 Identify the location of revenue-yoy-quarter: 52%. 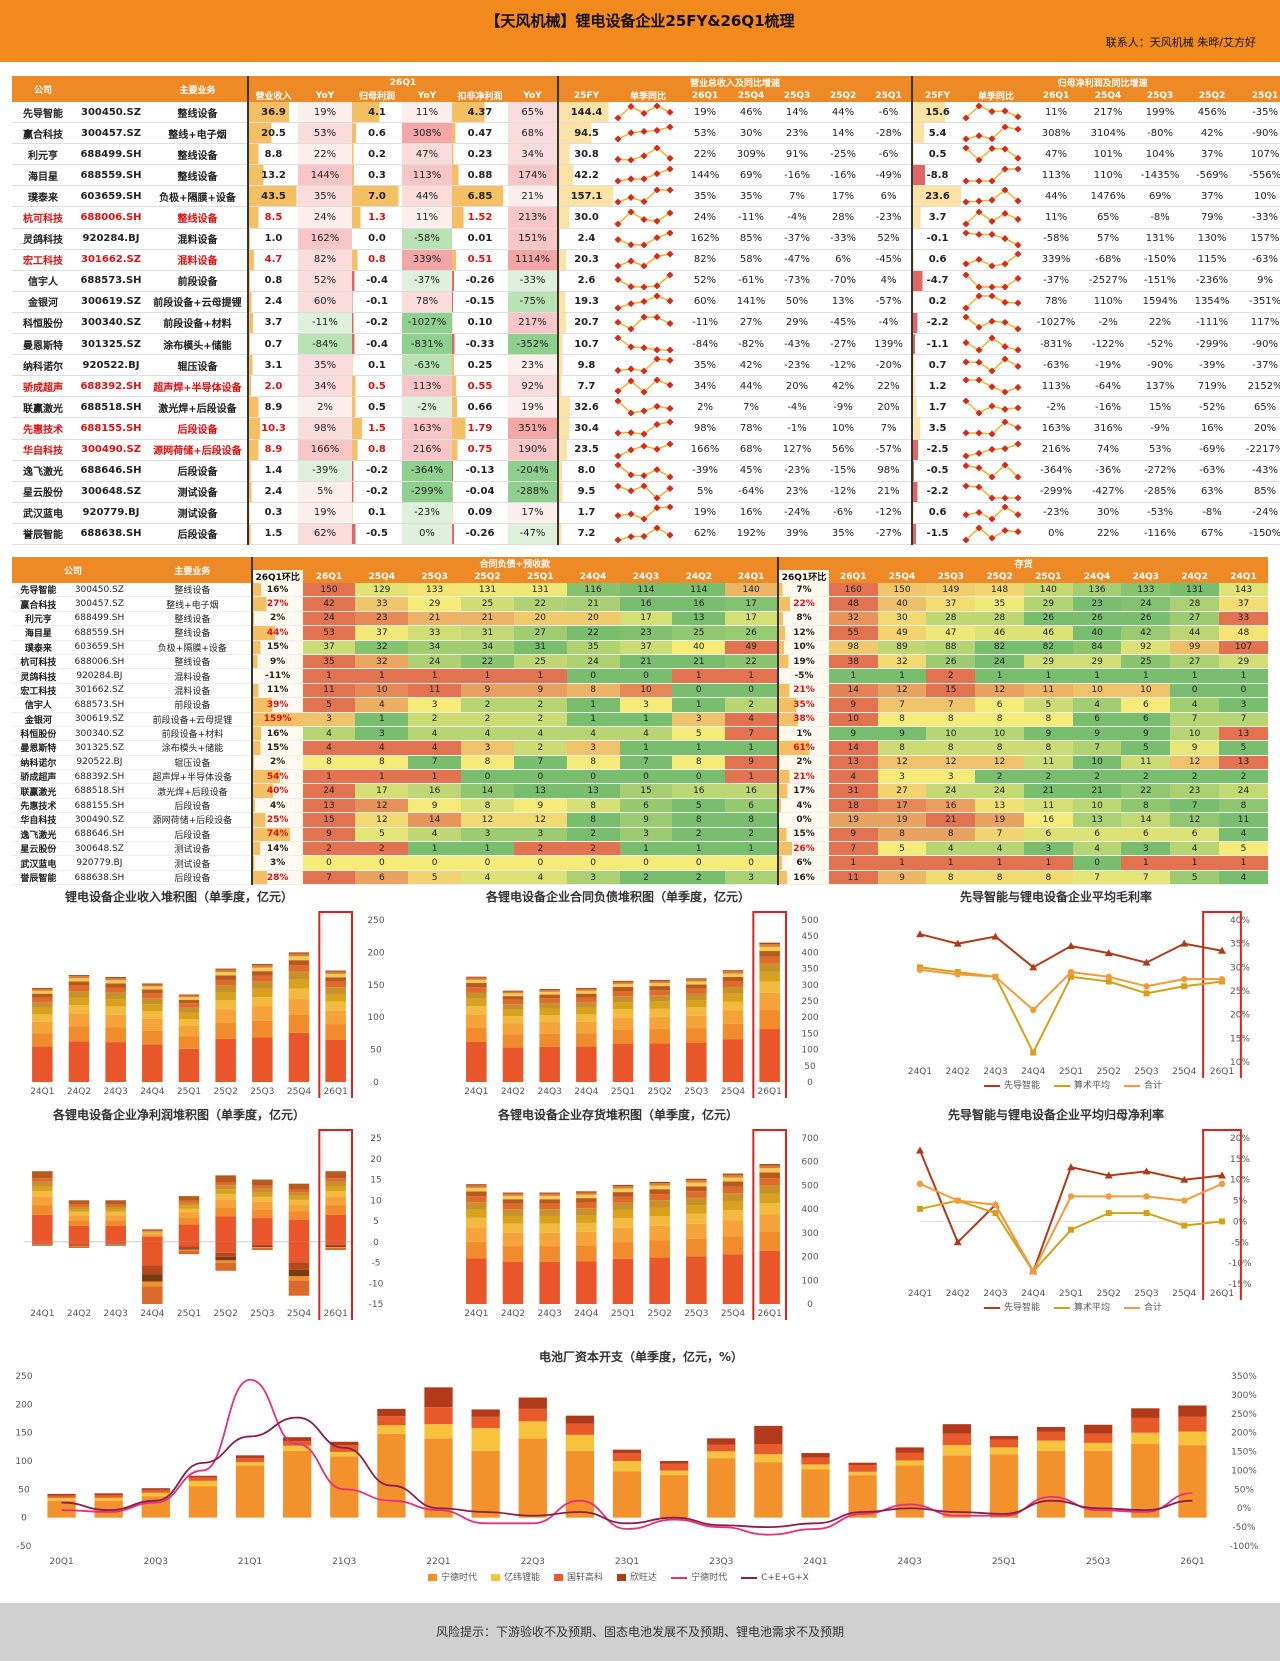
(705, 281).